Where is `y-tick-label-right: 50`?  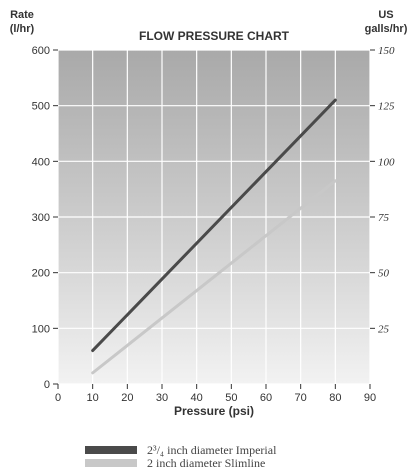
y-tick-label-right: 50 is located at coordinates (384, 274).